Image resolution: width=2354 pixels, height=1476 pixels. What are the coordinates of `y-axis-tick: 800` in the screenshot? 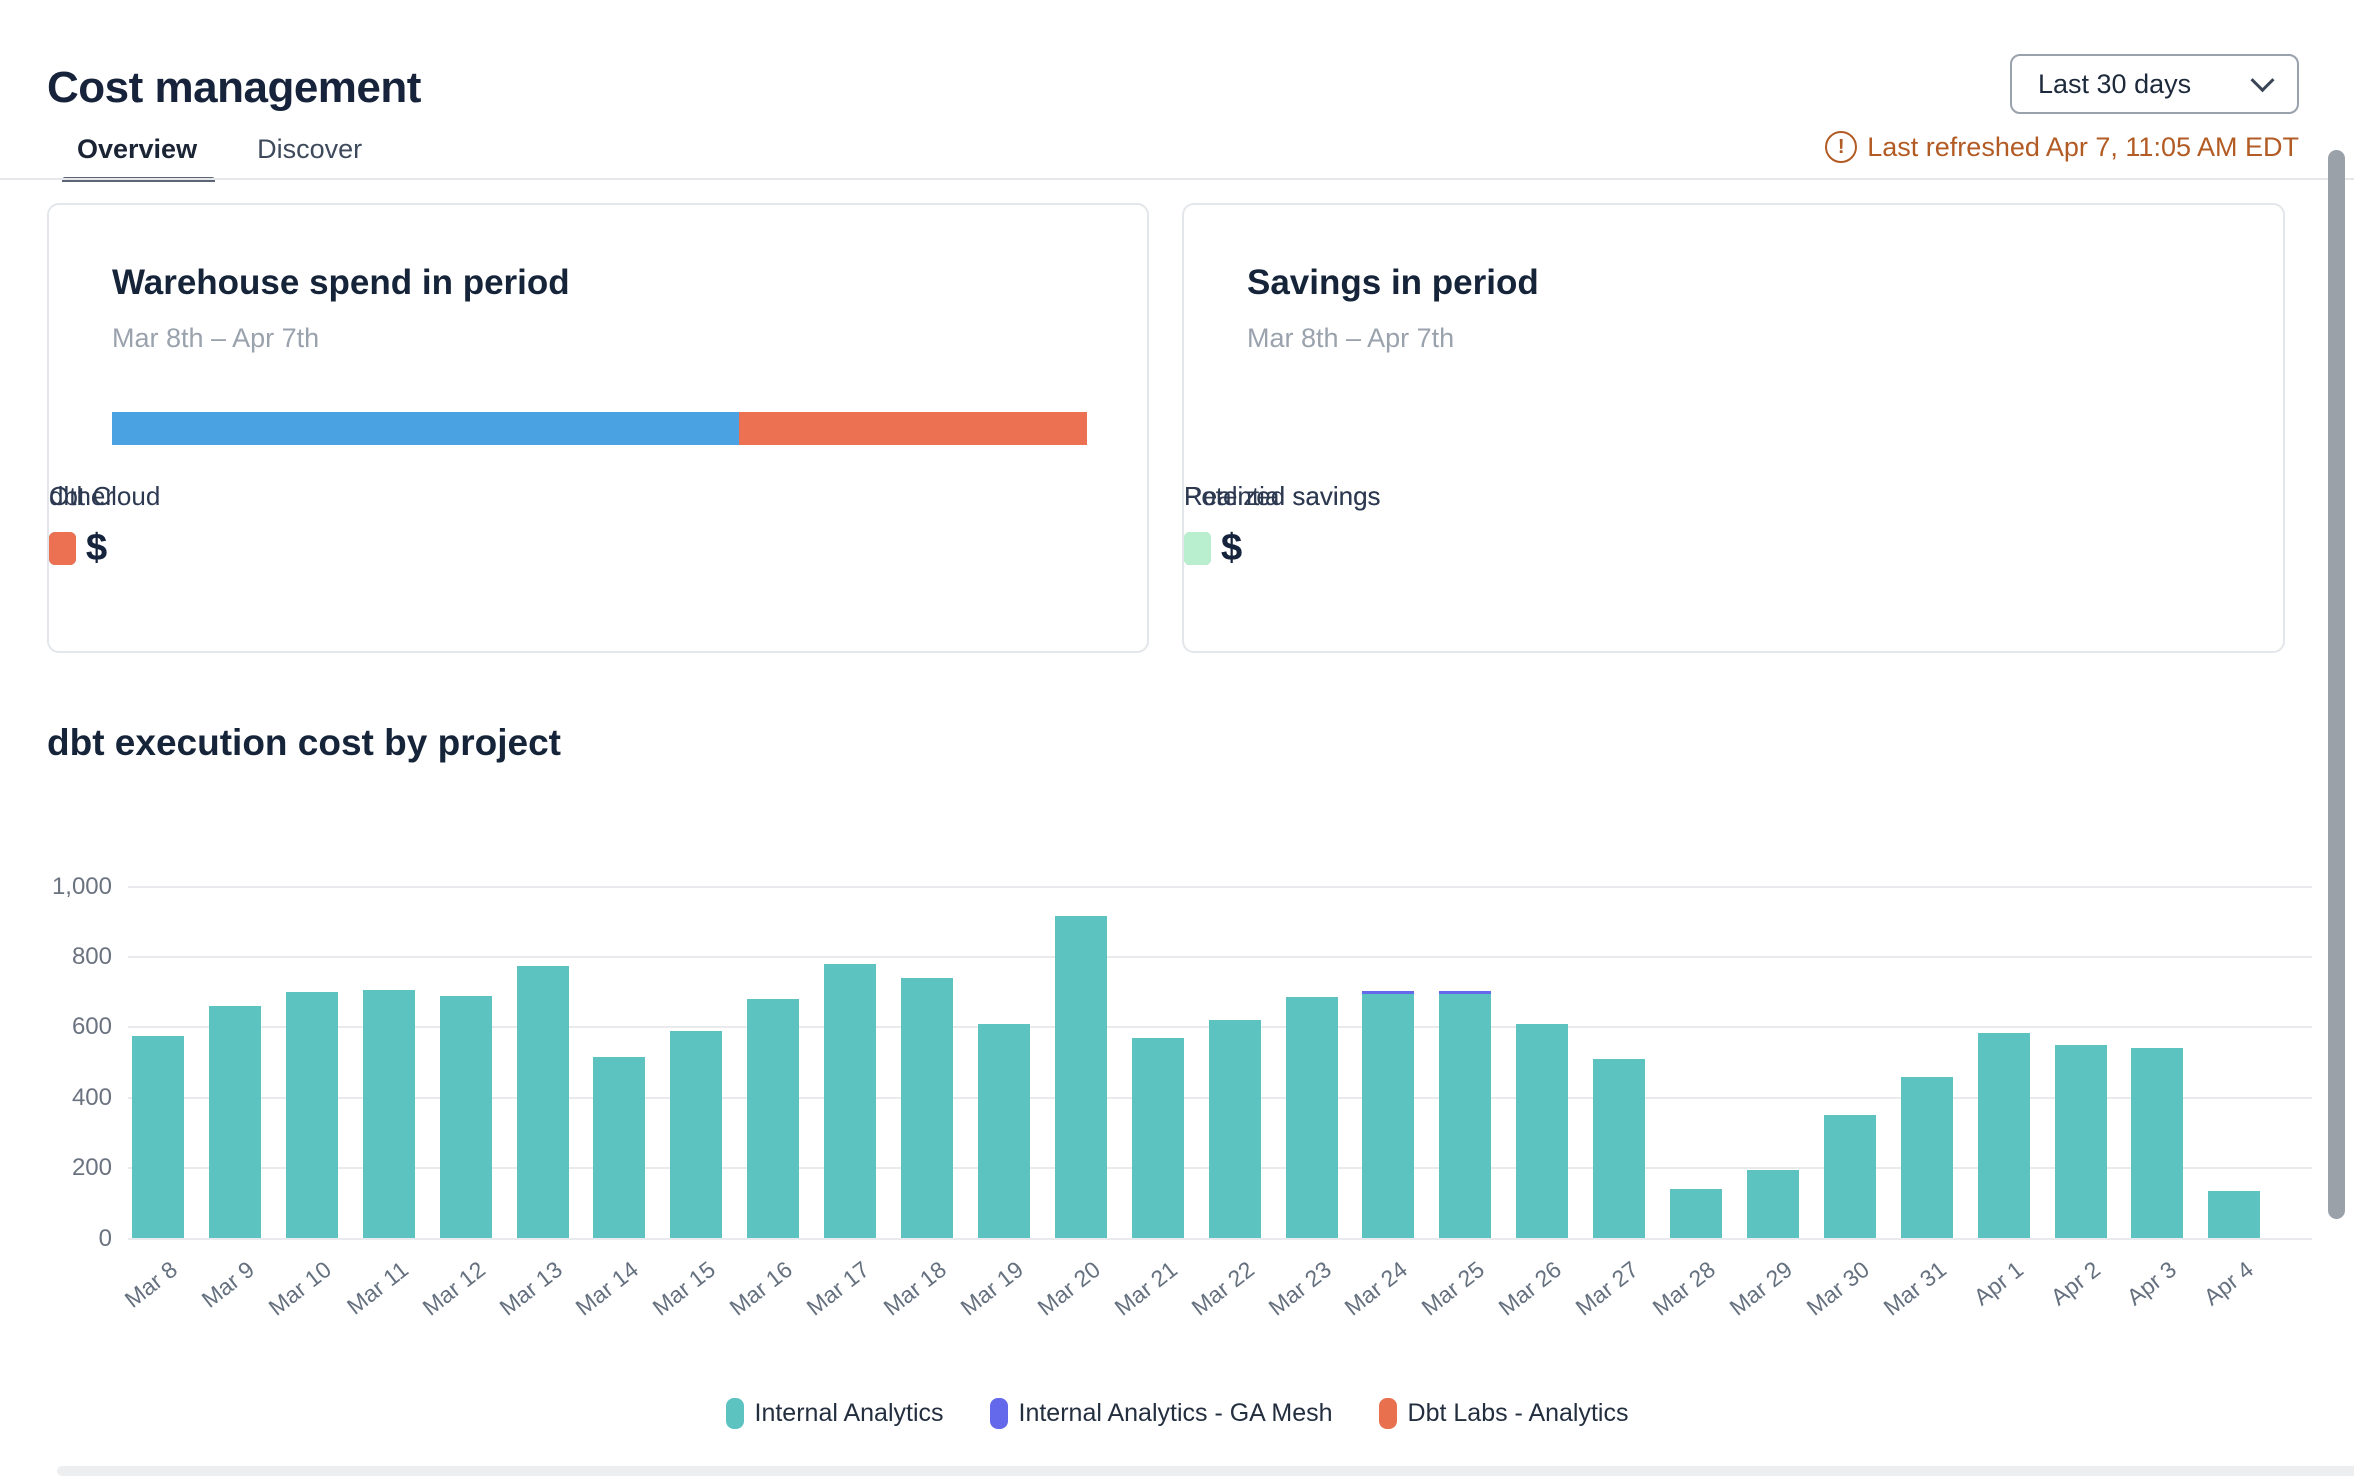 It's located at (91, 956).